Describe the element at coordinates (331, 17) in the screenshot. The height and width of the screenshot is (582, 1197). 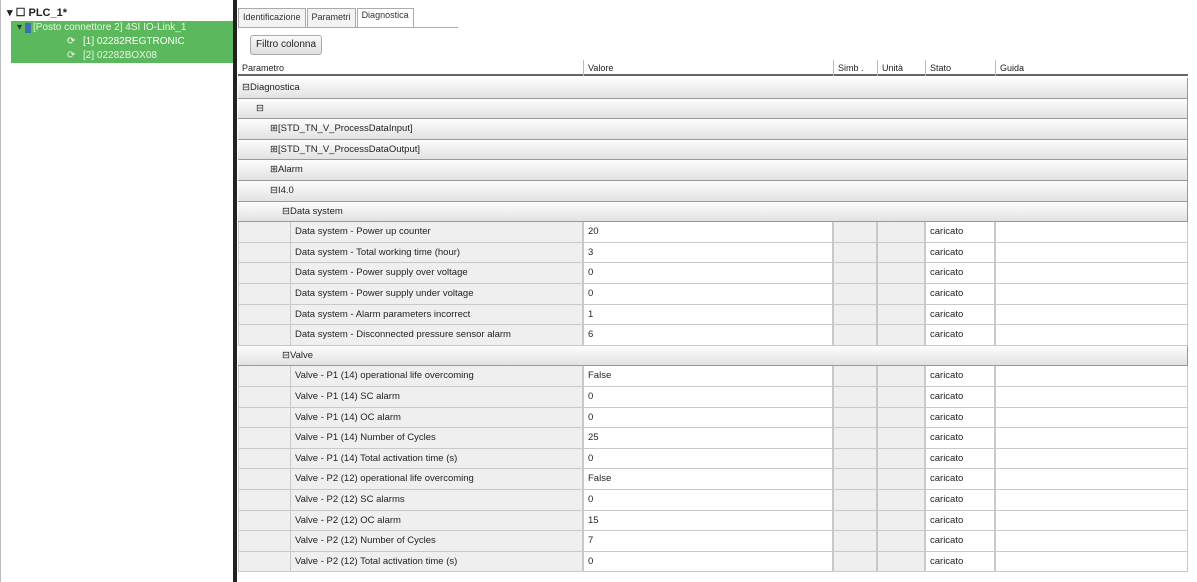
I see `tab-parametri: Parametri` at that location.